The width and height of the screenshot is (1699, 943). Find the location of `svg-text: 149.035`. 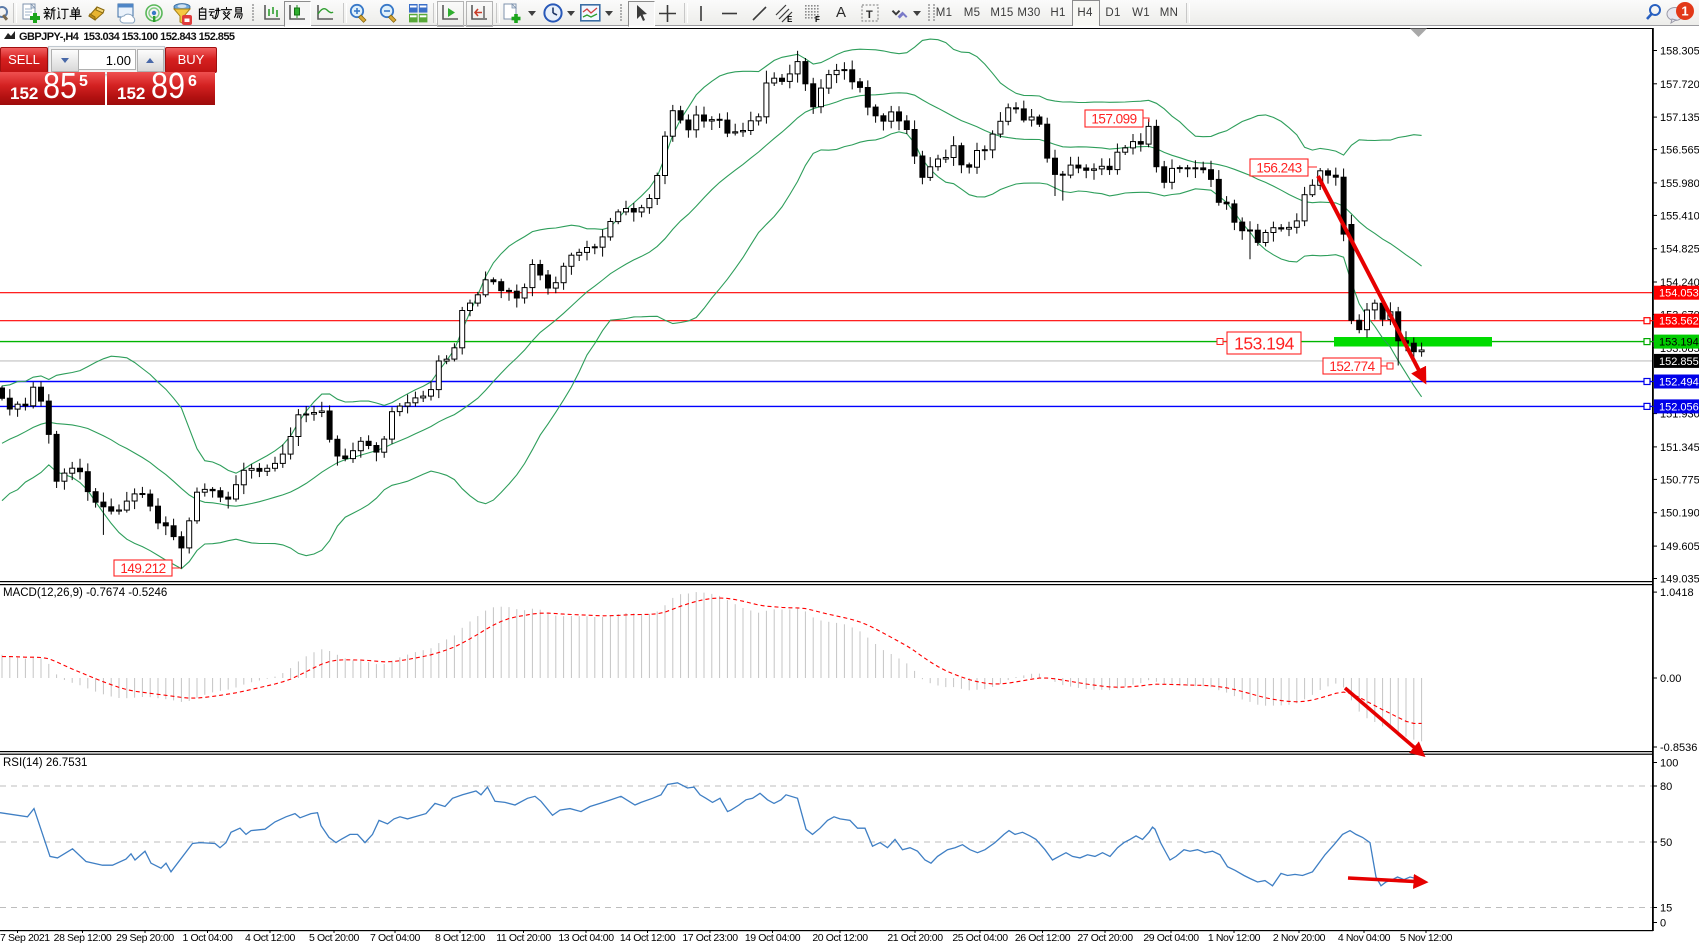

svg-text: 149.035 is located at coordinates (1679, 580).